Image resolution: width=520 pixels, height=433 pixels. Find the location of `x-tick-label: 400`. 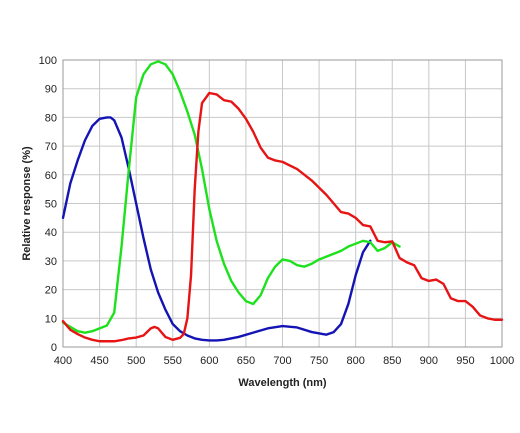

x-tick-label: 400 is located at coordinates (63, 361).